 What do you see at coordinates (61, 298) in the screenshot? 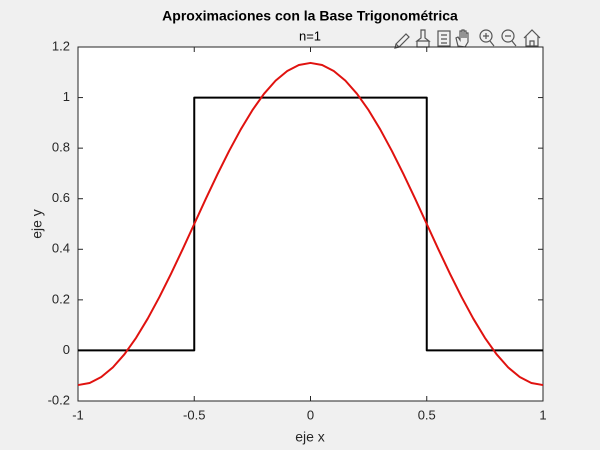
I see `y-tick-label: 0.2` at bounding box center [61, 298].